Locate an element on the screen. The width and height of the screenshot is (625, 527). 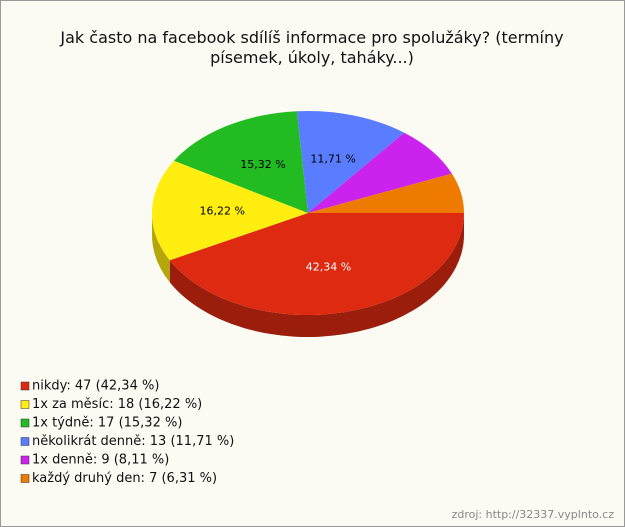
legend-label: 1x za měsíc: 18 (16,22 %) is located at coordinates (117, 404).